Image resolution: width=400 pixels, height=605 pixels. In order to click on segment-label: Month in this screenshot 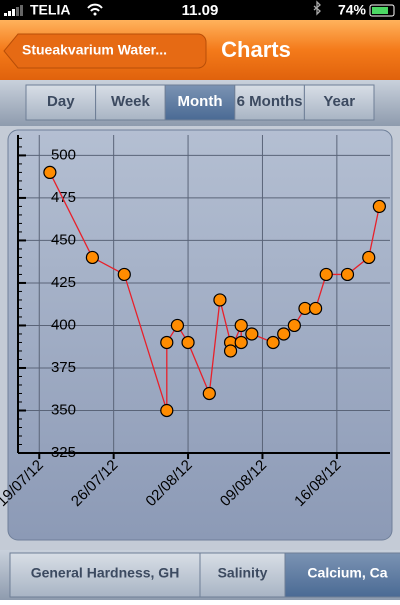, I will do `click(200, 101)`.